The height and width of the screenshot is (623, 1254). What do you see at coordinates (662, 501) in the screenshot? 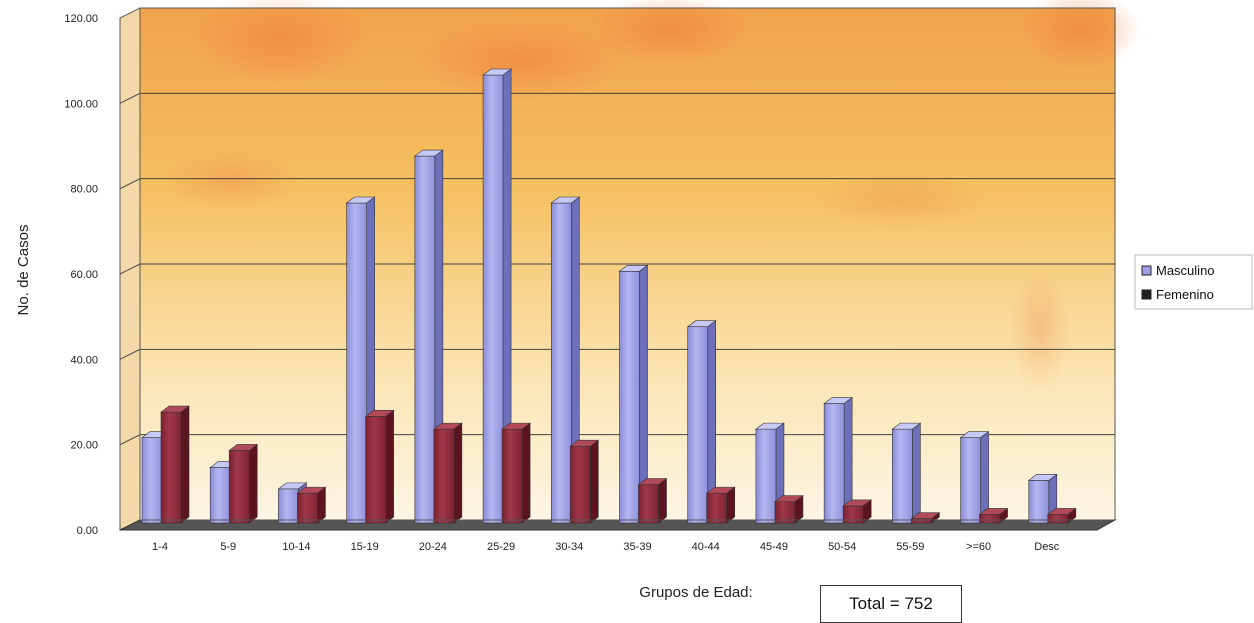
I see `bar-femenino-7-side` at bounding box center [662, 501].